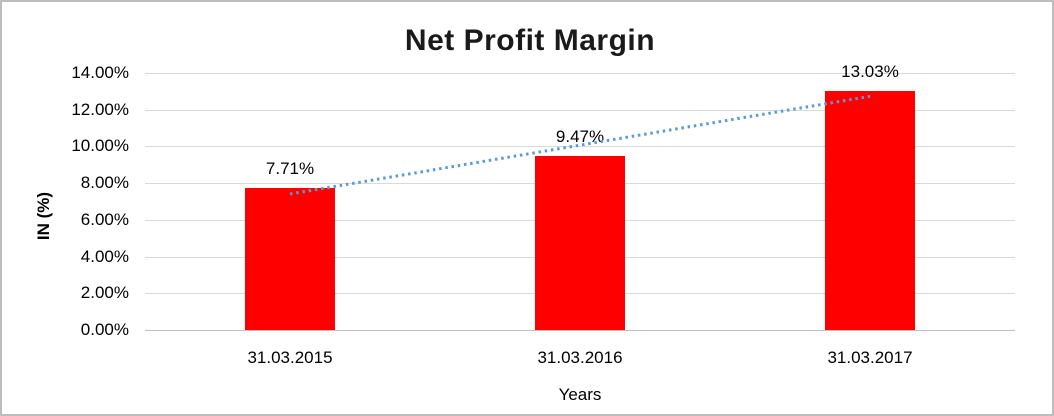 This screenshot has height=416, width=1054. What do you see at coordinates (580, 357) in the screenshot?
I see `x-tick-label: 31.03.2016` at bounding box center [580, 357].